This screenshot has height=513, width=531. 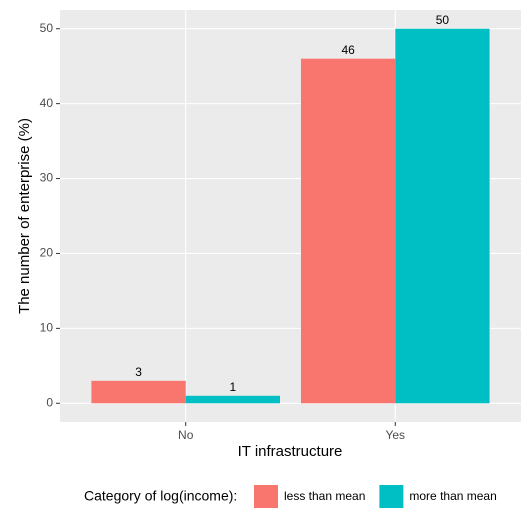 What do you see at coordinates (47, 328) in the screenshot?
I see `y-tick-label: 10` at bounding box center [47, 328].